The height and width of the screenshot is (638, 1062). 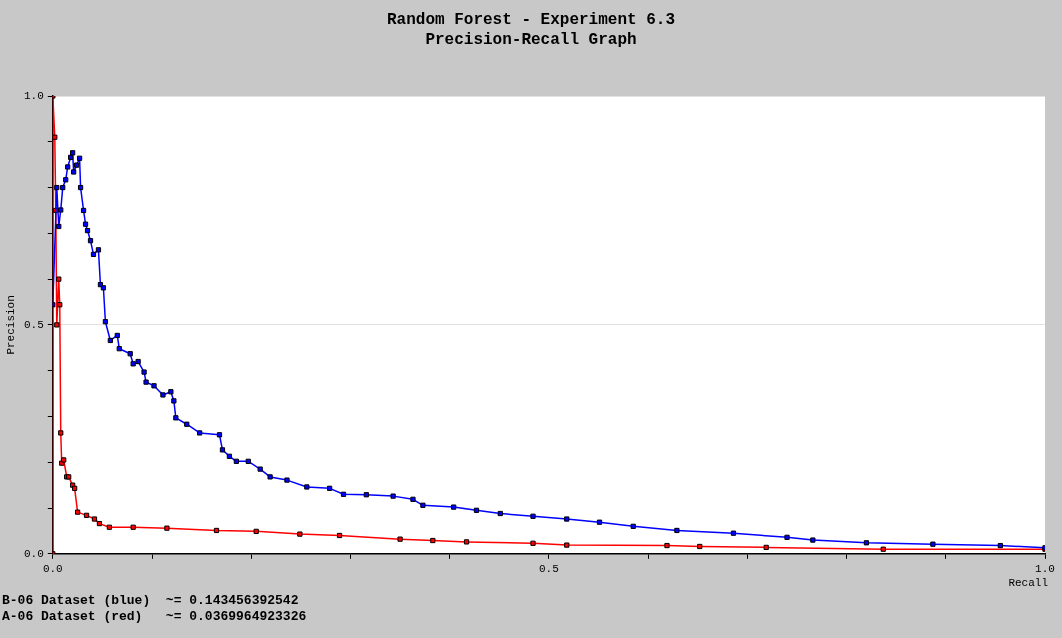 What do you see at coordinates (1045, 569) in the screenshot?
I see `x-tick-label: 1.0` at bounding box center [1045, 569].